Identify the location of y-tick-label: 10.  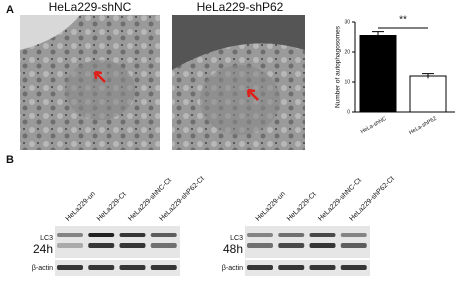
(347, 82).